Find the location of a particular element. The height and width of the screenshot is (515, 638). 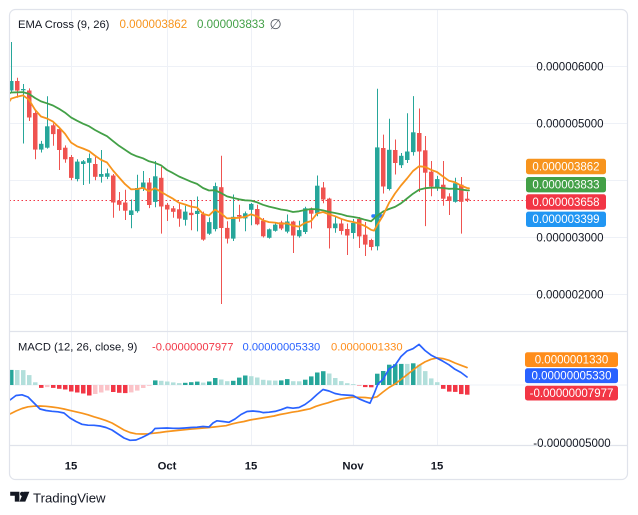

svg-text: 0.000003399 is located at coordinates (565, 220).